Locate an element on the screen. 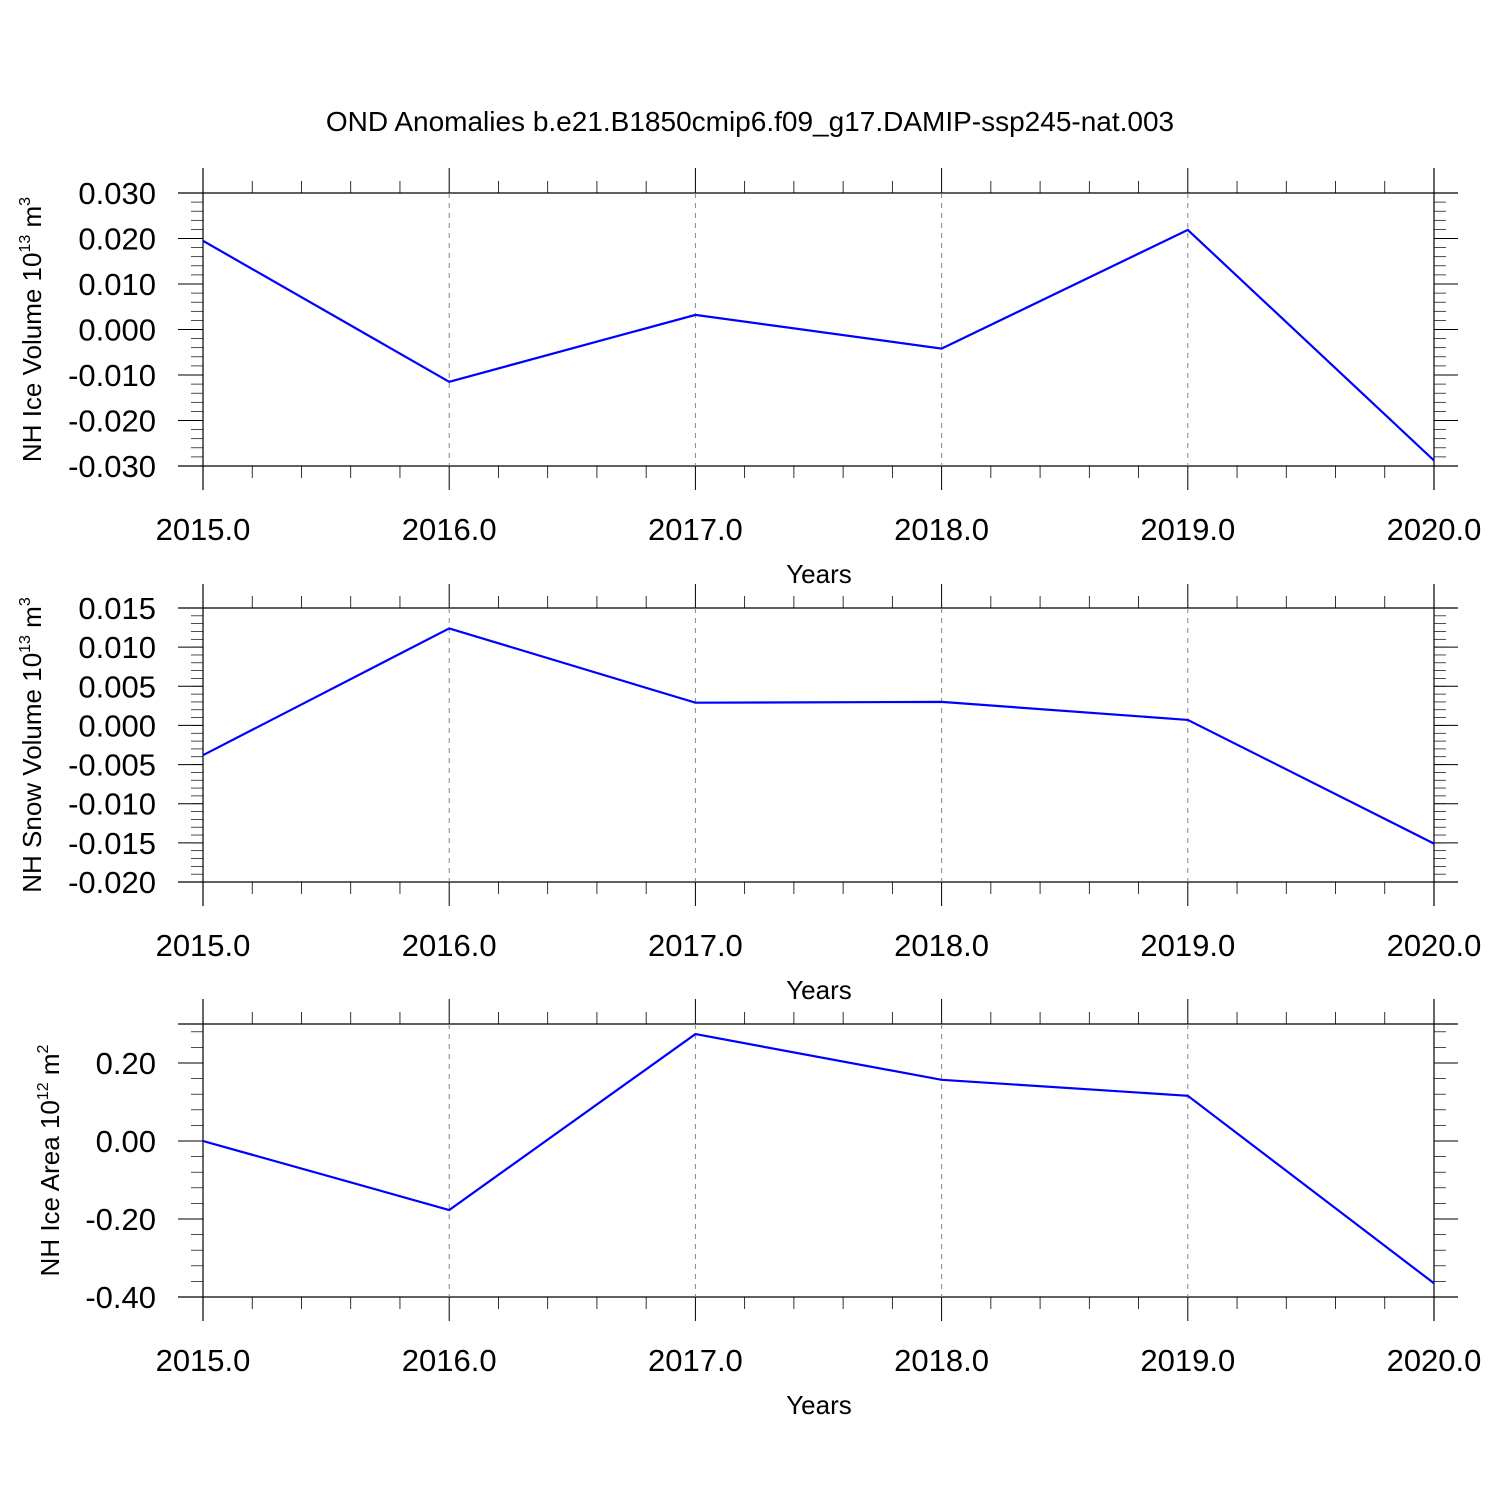 Image resolution: width=1500 pixels, height=1500 pixels. y-tick-label: 0.030 is located at coordinates (117, 193).